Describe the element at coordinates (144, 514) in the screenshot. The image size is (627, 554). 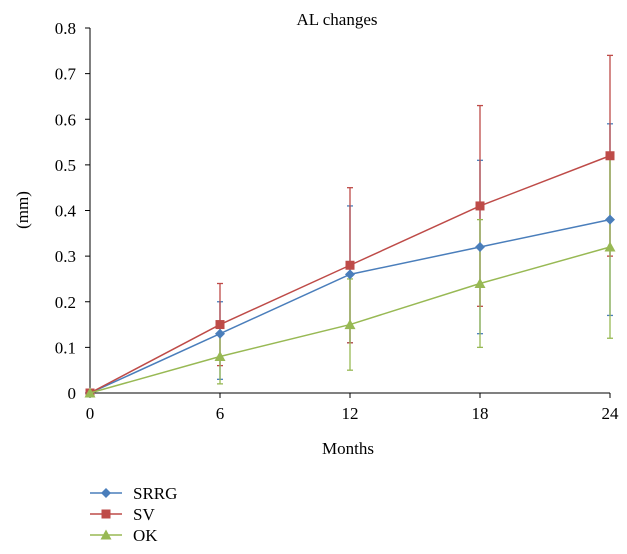
I see `legend-label-sv: SV` at that location.